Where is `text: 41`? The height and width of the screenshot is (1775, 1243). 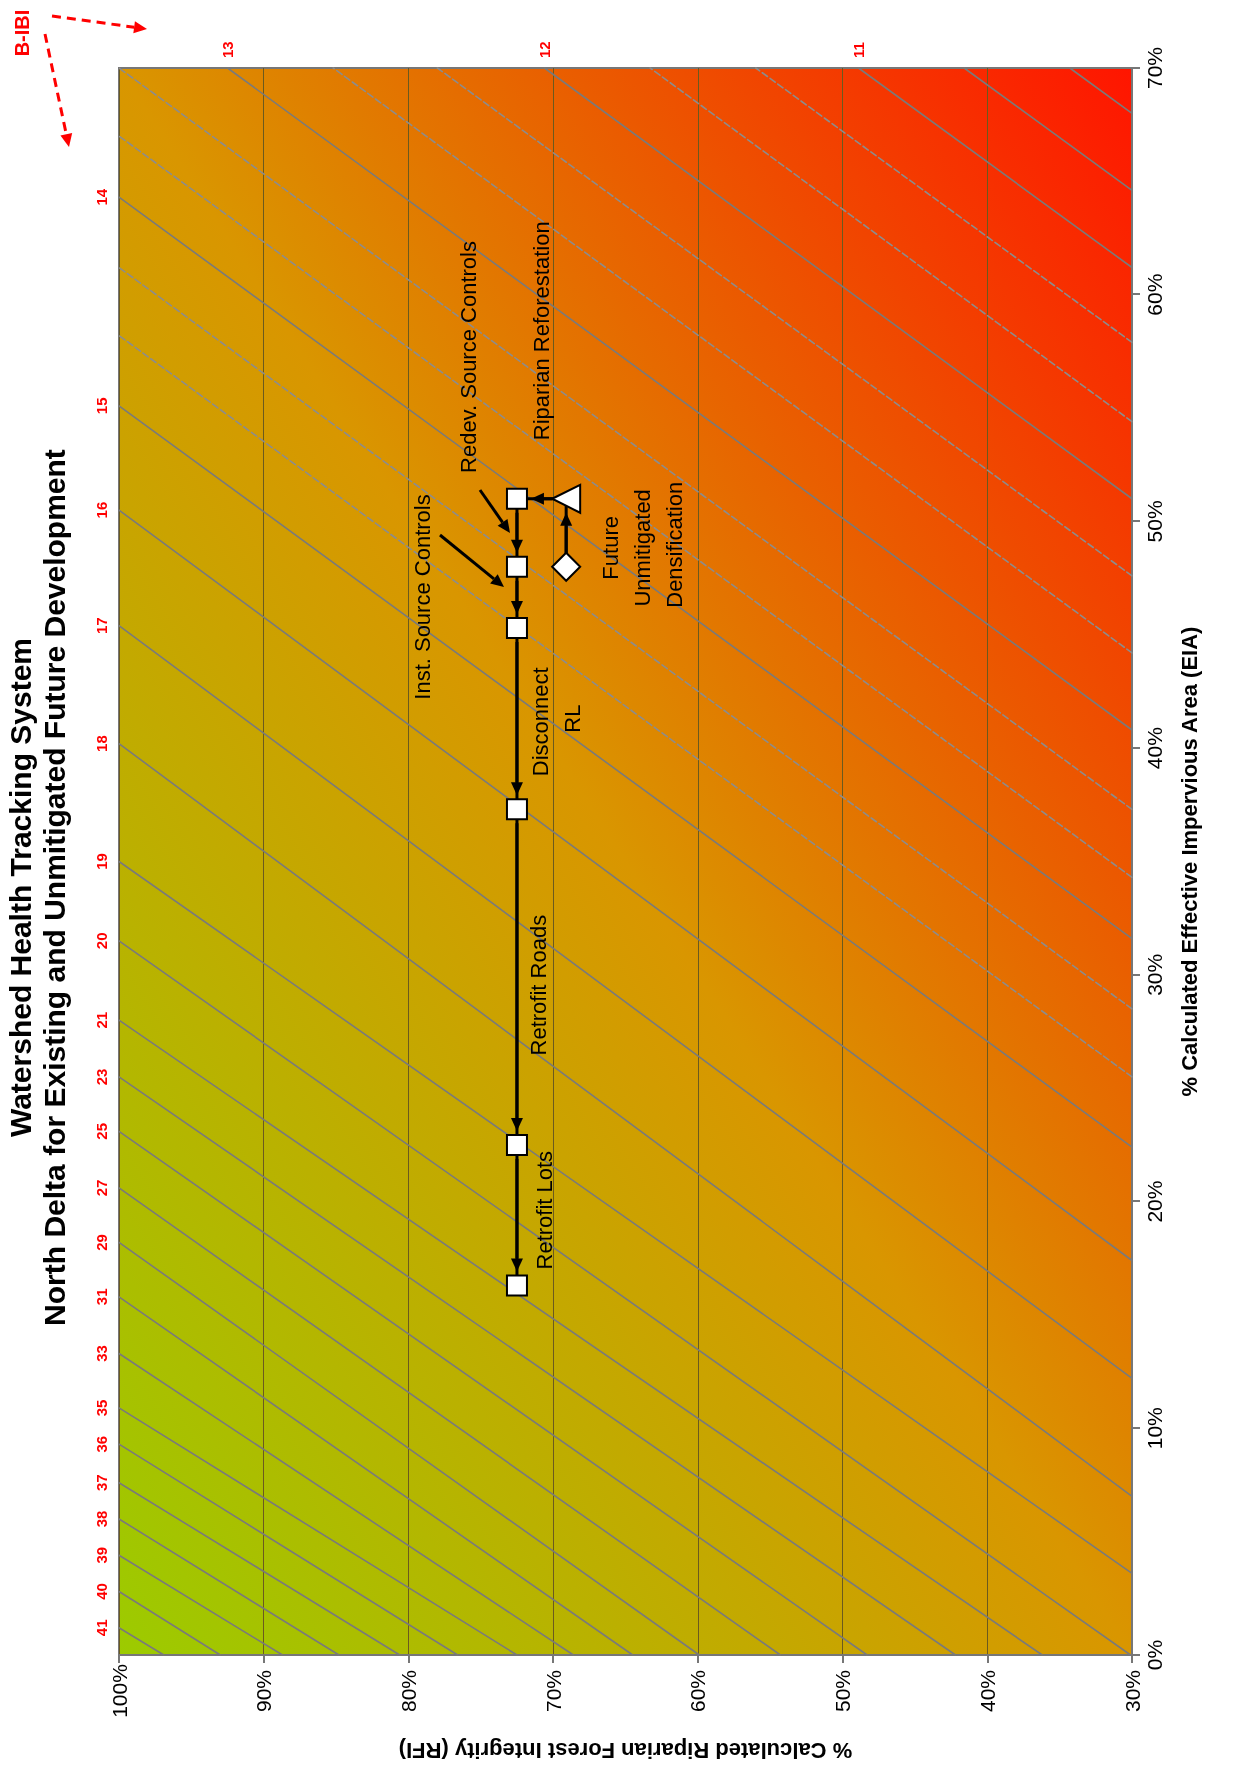 text: 41 is located at coordinates (101, 1628).